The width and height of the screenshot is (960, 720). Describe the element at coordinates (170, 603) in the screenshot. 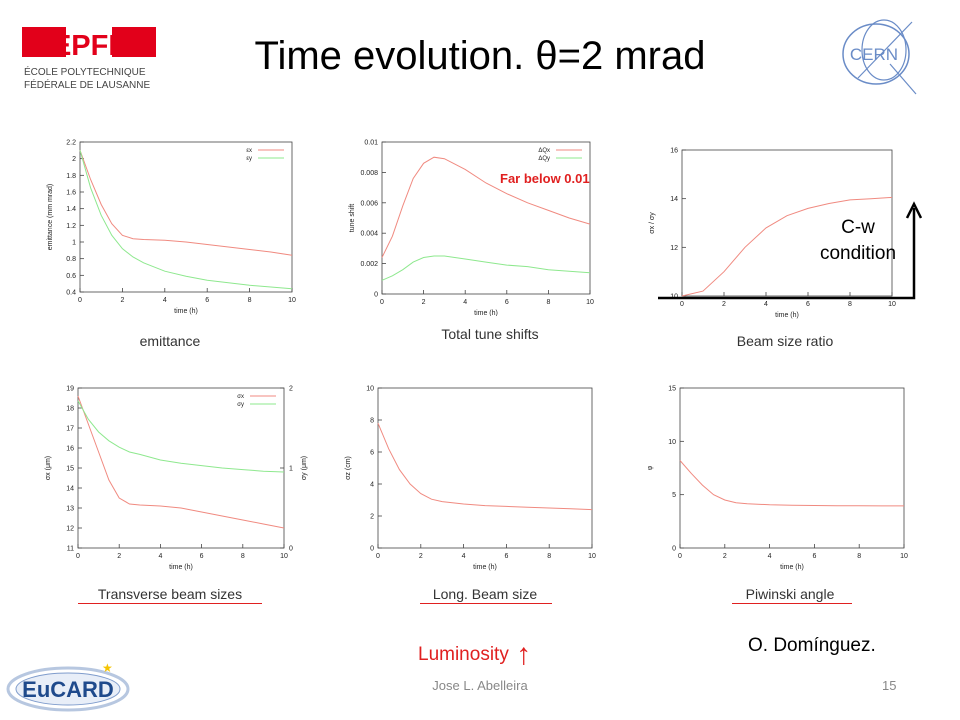

I see `underline-transverse` at that location.